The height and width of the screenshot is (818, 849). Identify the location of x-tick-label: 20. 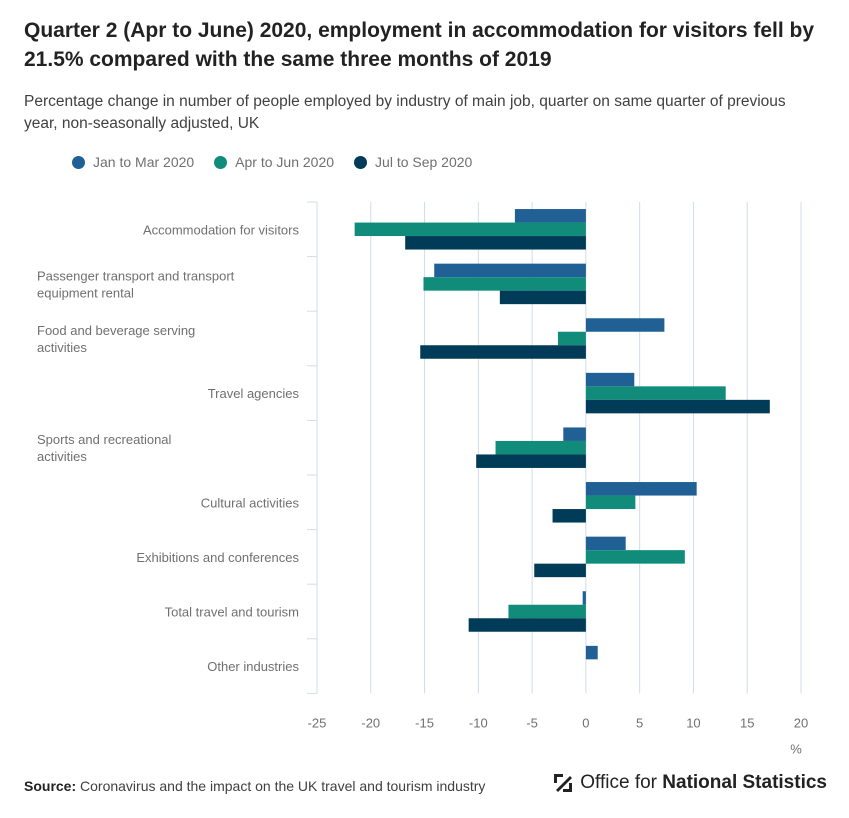
(801, 722).